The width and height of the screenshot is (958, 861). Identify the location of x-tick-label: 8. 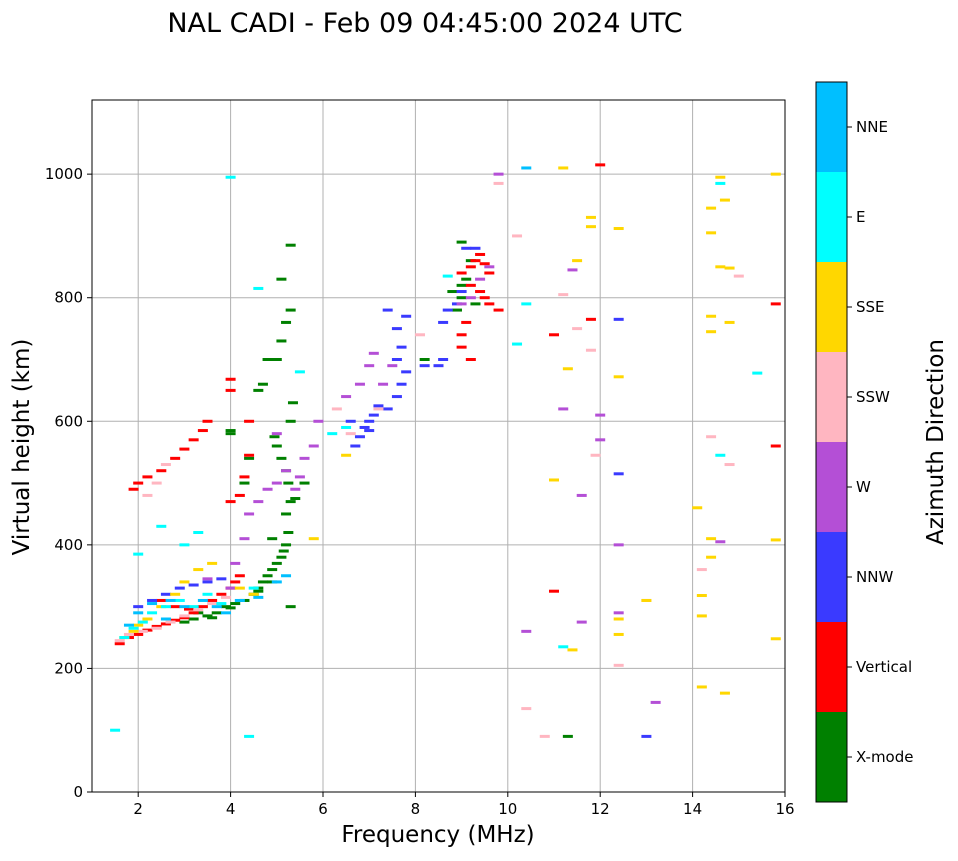
(416, 809).